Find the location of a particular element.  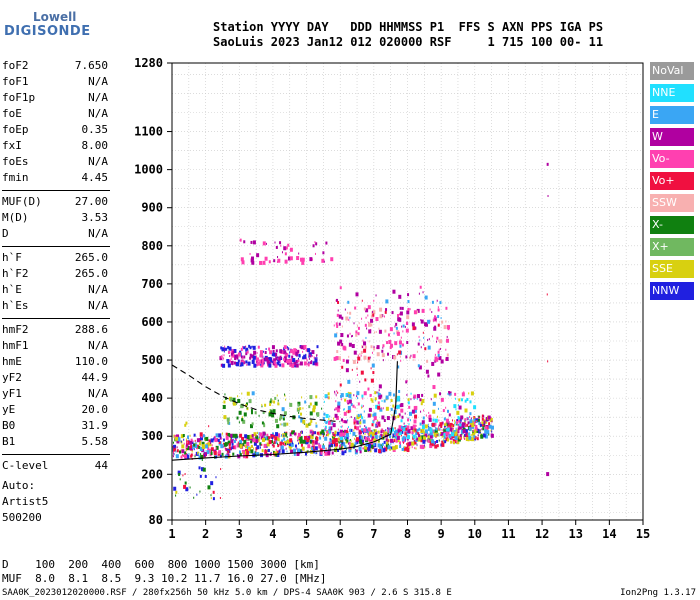

param-row: D N/A is located at coordinates (55, 234).